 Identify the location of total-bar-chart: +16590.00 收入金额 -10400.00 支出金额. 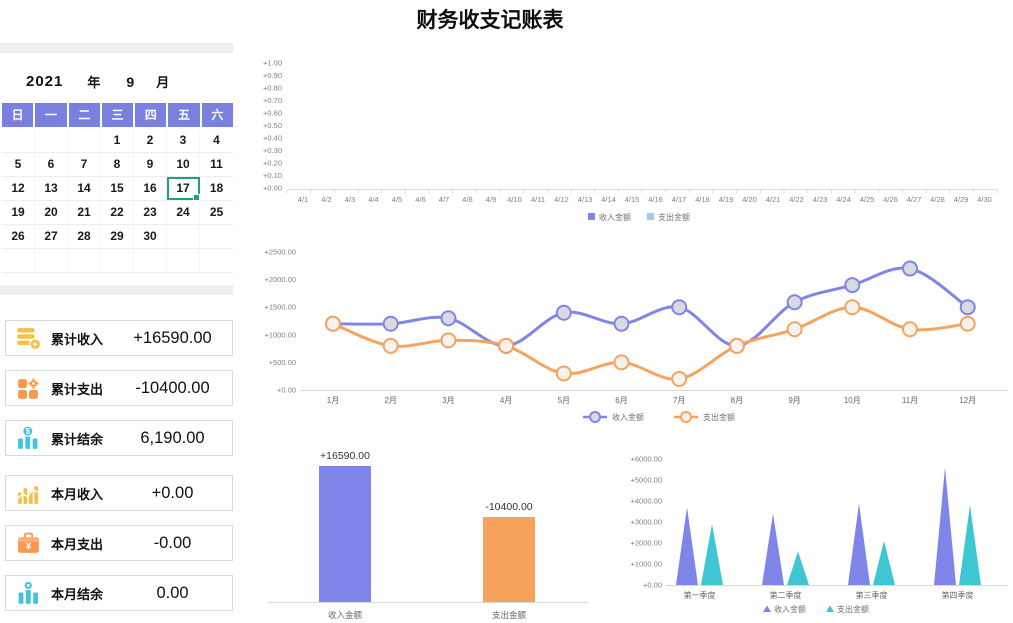
(434, 531).